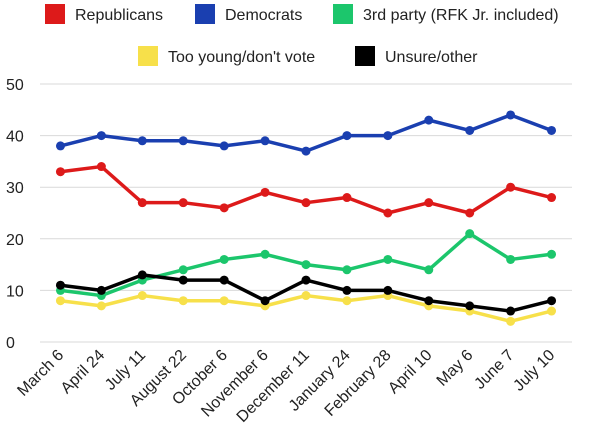  Describe the element at coordinates (15, 188) in the screenshot. I see `y-tick-label-30: 30` at that location.